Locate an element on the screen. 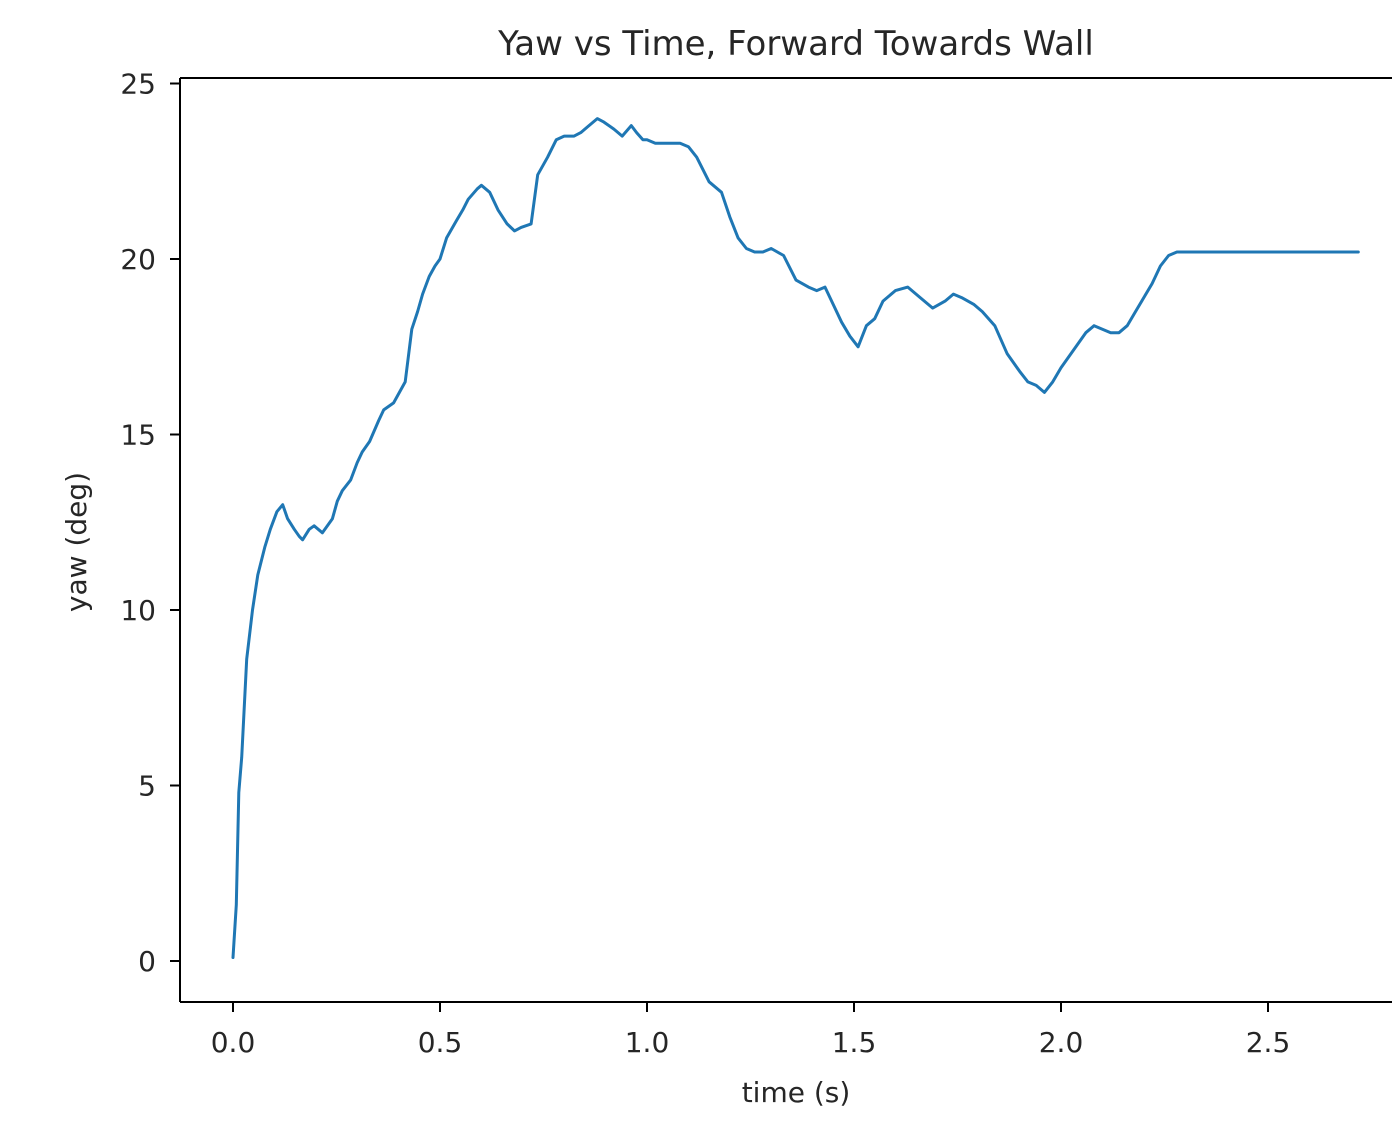  y-tick-label: 20 is located at coordinates (138, 259).